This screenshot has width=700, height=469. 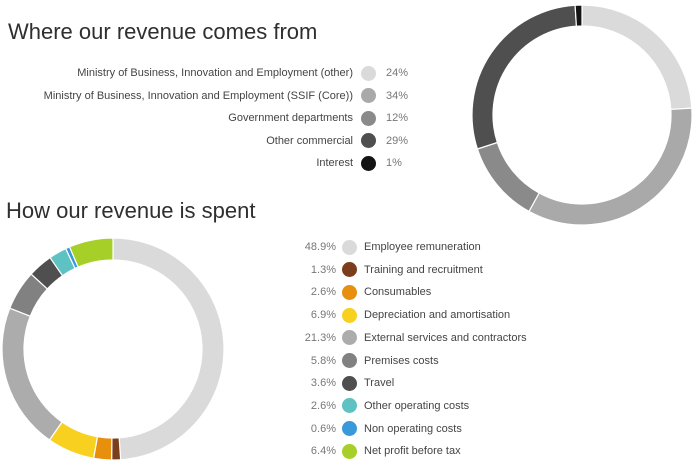 I want to click on revenue-sources-slice-ministry-of-business-innovation-and-employment-other, so click(x=637, y=57).